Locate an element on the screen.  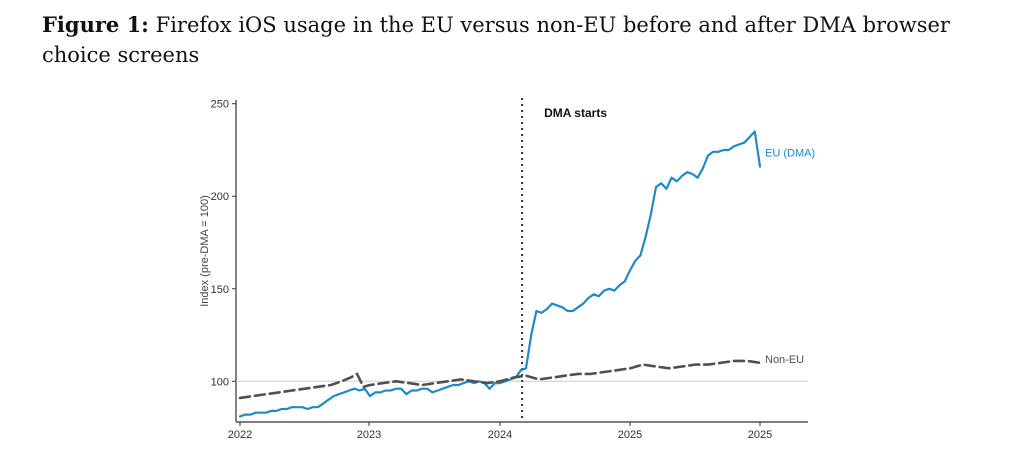
x-tick-label: 2022 is located at coordinates (240, 435).